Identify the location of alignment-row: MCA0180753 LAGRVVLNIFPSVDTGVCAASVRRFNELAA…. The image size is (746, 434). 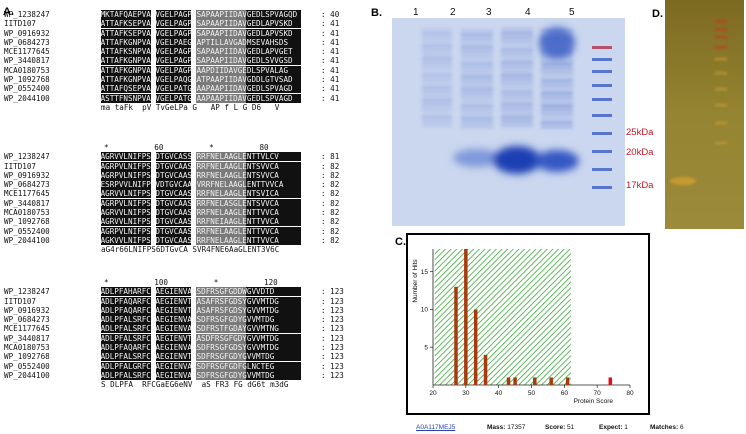
(176, 213).